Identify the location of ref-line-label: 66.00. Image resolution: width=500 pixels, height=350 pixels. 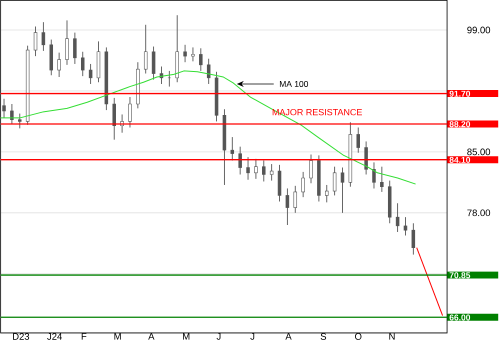
(460, 317).